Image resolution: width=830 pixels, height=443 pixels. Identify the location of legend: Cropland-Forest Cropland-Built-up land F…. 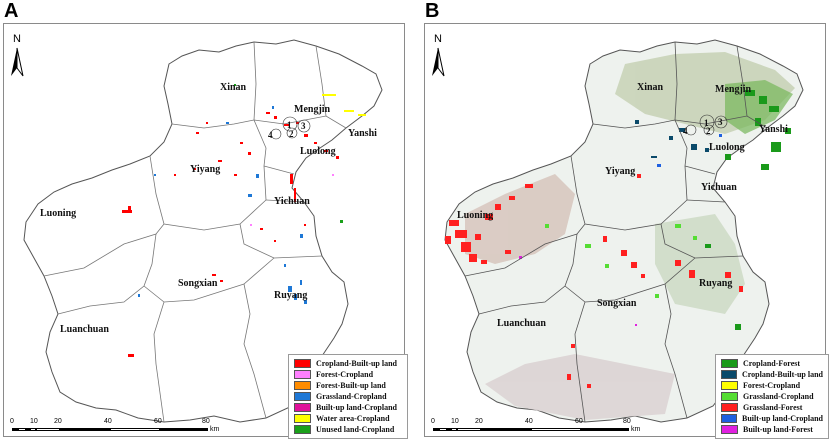
(772, 396).